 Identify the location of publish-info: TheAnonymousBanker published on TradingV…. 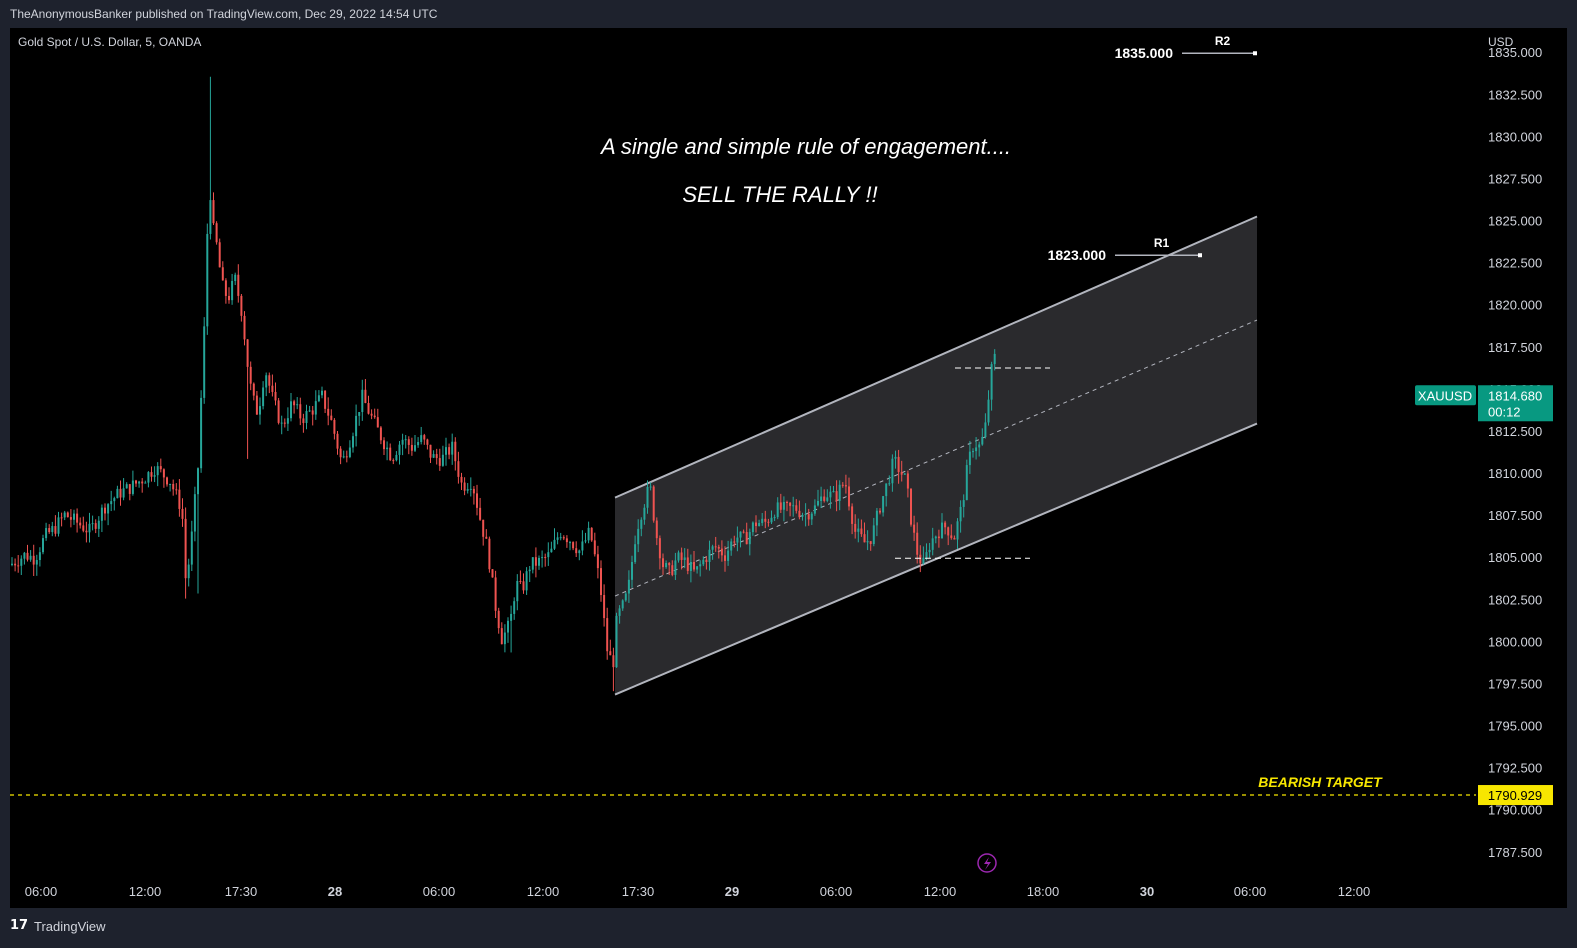
(224, 14).